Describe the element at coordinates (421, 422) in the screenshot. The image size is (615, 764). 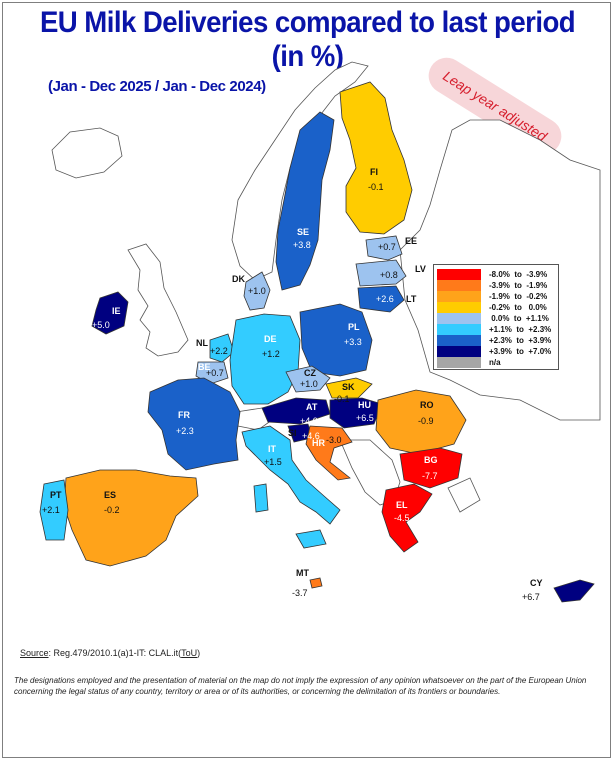
I see `country-RO` at that location.